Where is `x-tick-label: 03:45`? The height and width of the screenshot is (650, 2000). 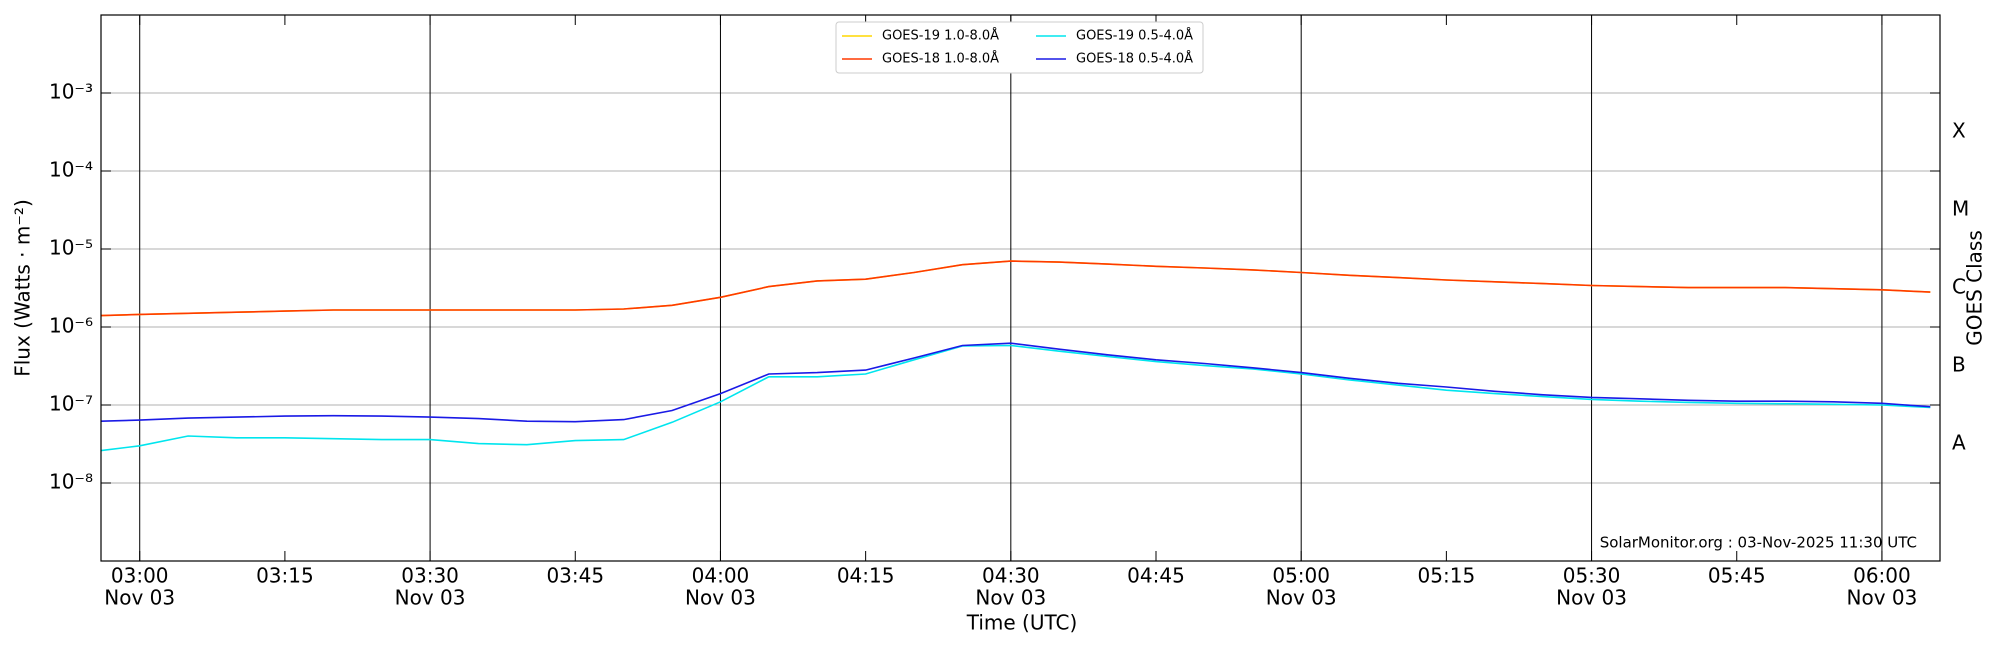 x-tick-label: 03:45 is located at coordinates (575, 576).